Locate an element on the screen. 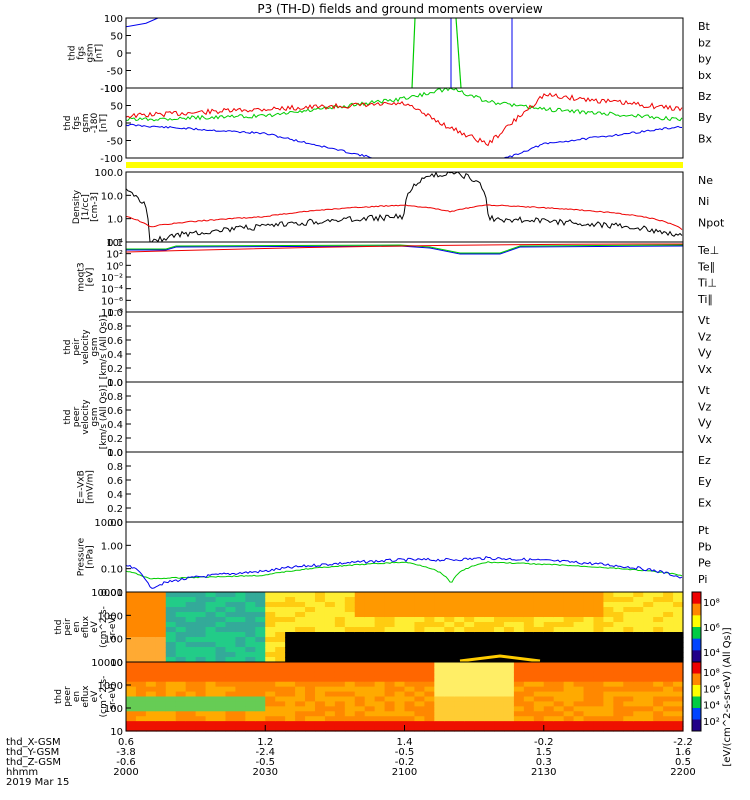 The height and width of the screenshot is (800, 750). ylabel-pressure: [nPa] is located at coordinates (91, 556).